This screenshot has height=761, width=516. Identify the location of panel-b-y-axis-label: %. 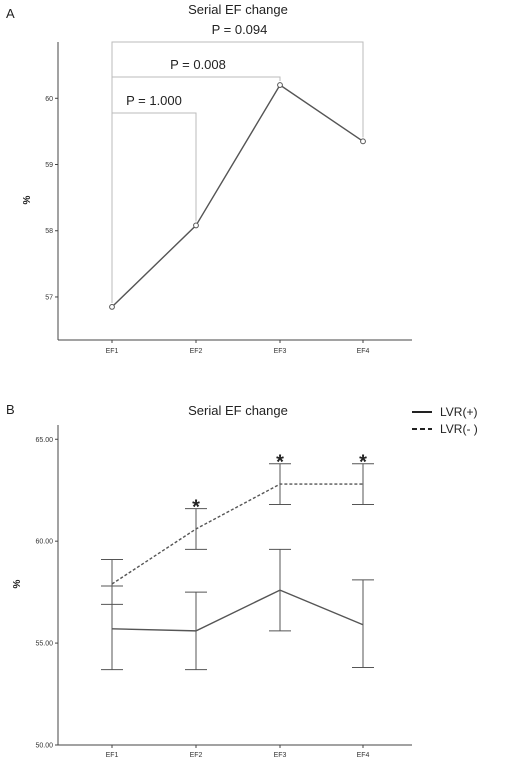
(17, 583).